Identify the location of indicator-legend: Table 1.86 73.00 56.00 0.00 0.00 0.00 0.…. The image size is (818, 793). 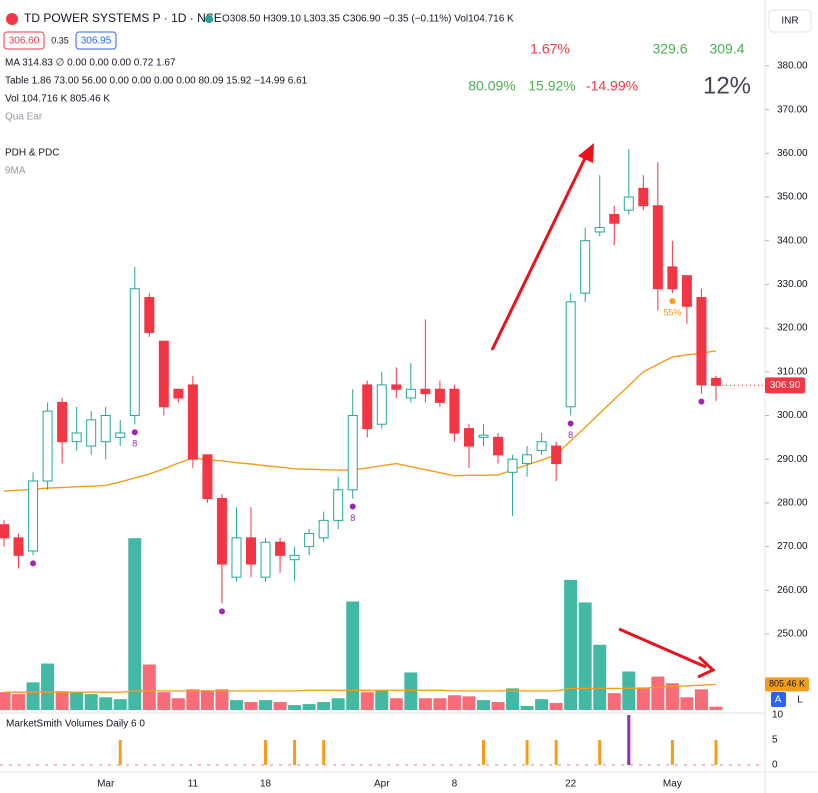
(156, 81).